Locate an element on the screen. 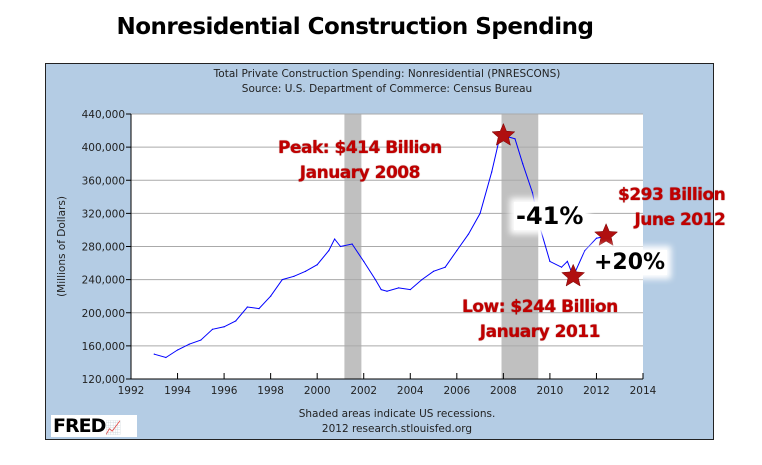 The height and width of the screenshot is (465, 762). y-tick-label: 200,000 is located at coordinates (103, 314).